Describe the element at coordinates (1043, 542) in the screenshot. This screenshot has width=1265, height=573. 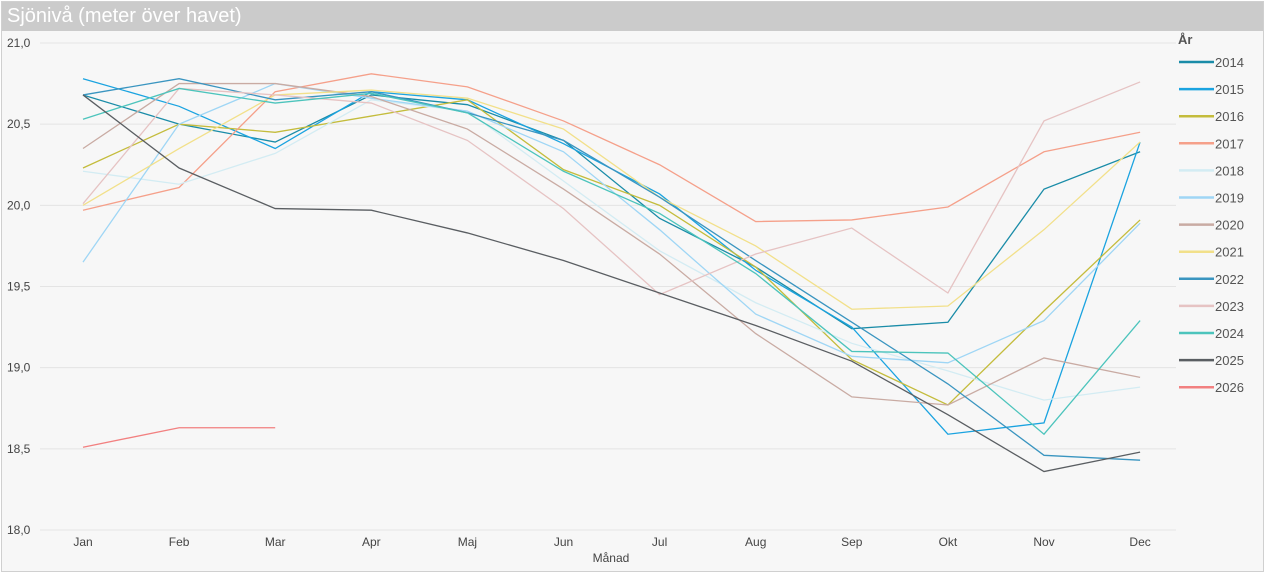
I see `x-tick-label: Nov` at that location.